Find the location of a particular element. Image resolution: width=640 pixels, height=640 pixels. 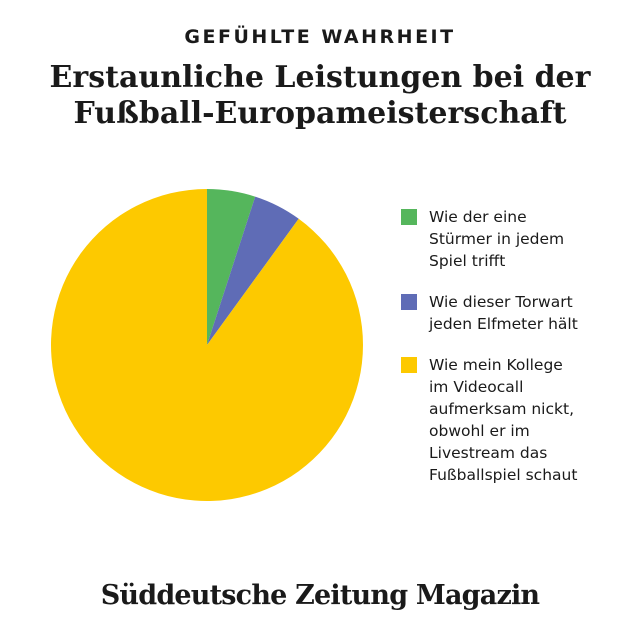

legend-item-1: Wie der eine Stürmer in jedem Spiel trifft is located at coordinates (516, 239).